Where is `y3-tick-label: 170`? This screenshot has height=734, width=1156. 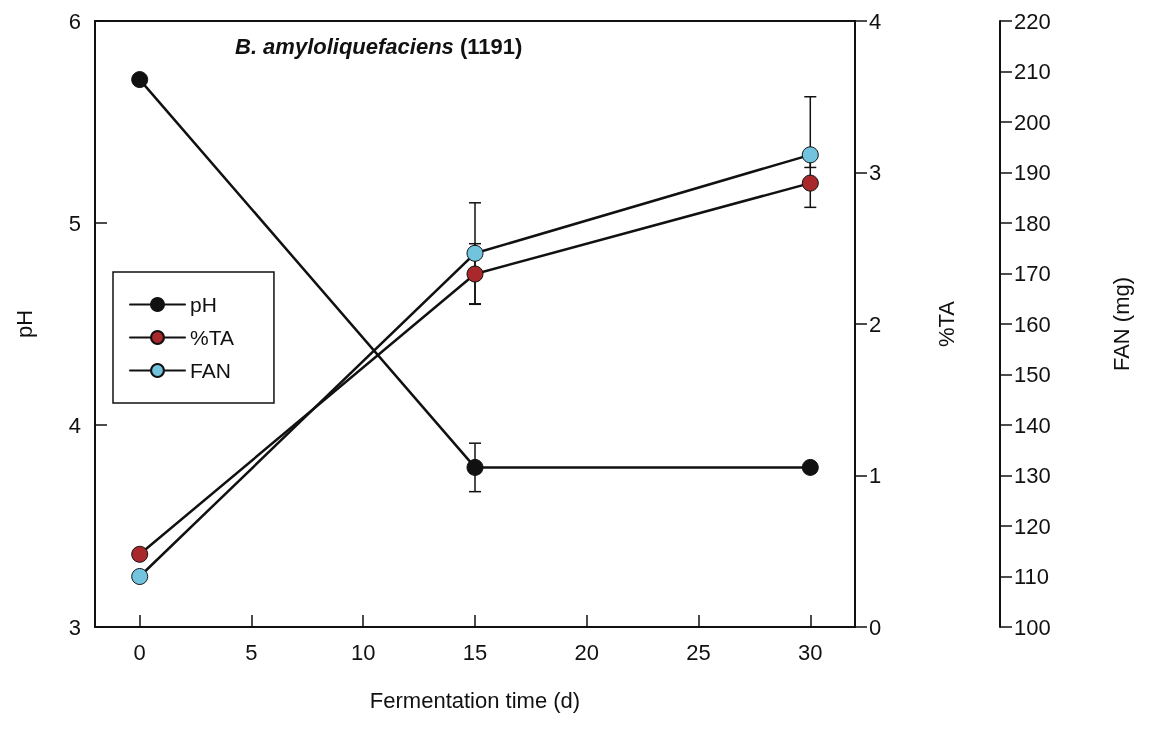
y3-tick-label: 170 is located at coordinates (1032, 273).